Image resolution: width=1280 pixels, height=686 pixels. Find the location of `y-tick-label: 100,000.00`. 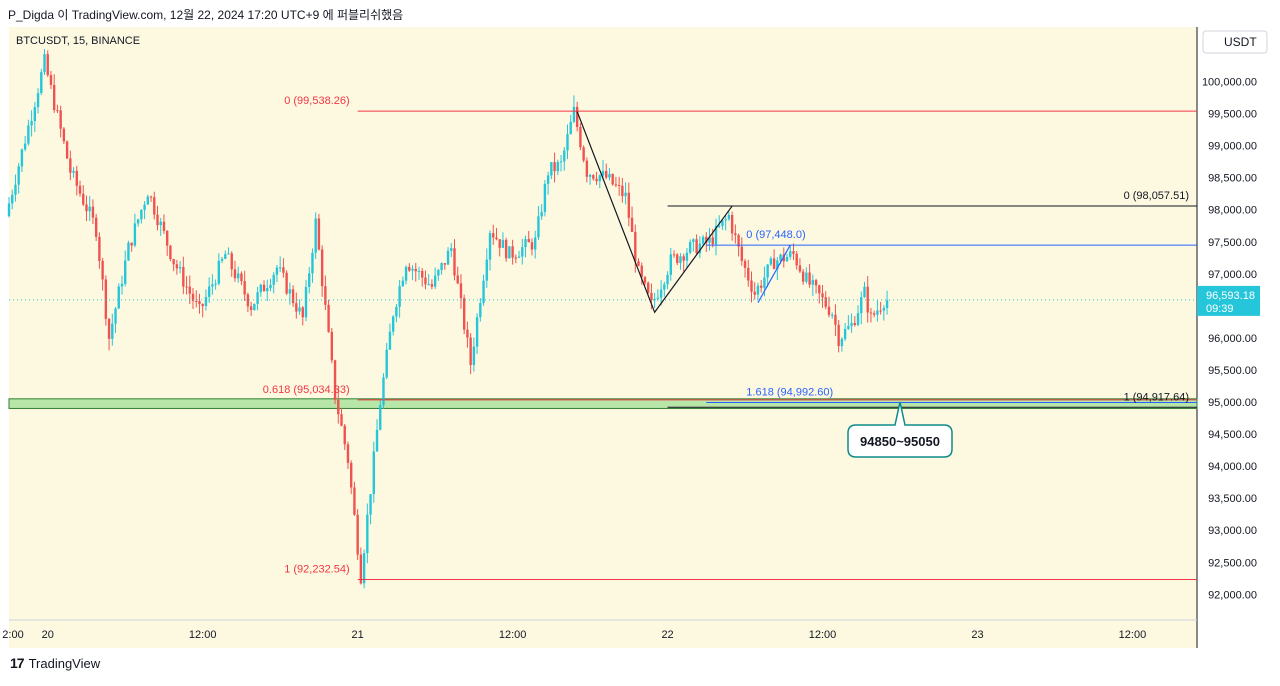

y-tick-label: 100,000.00 is located at coordinates (1229, 82).